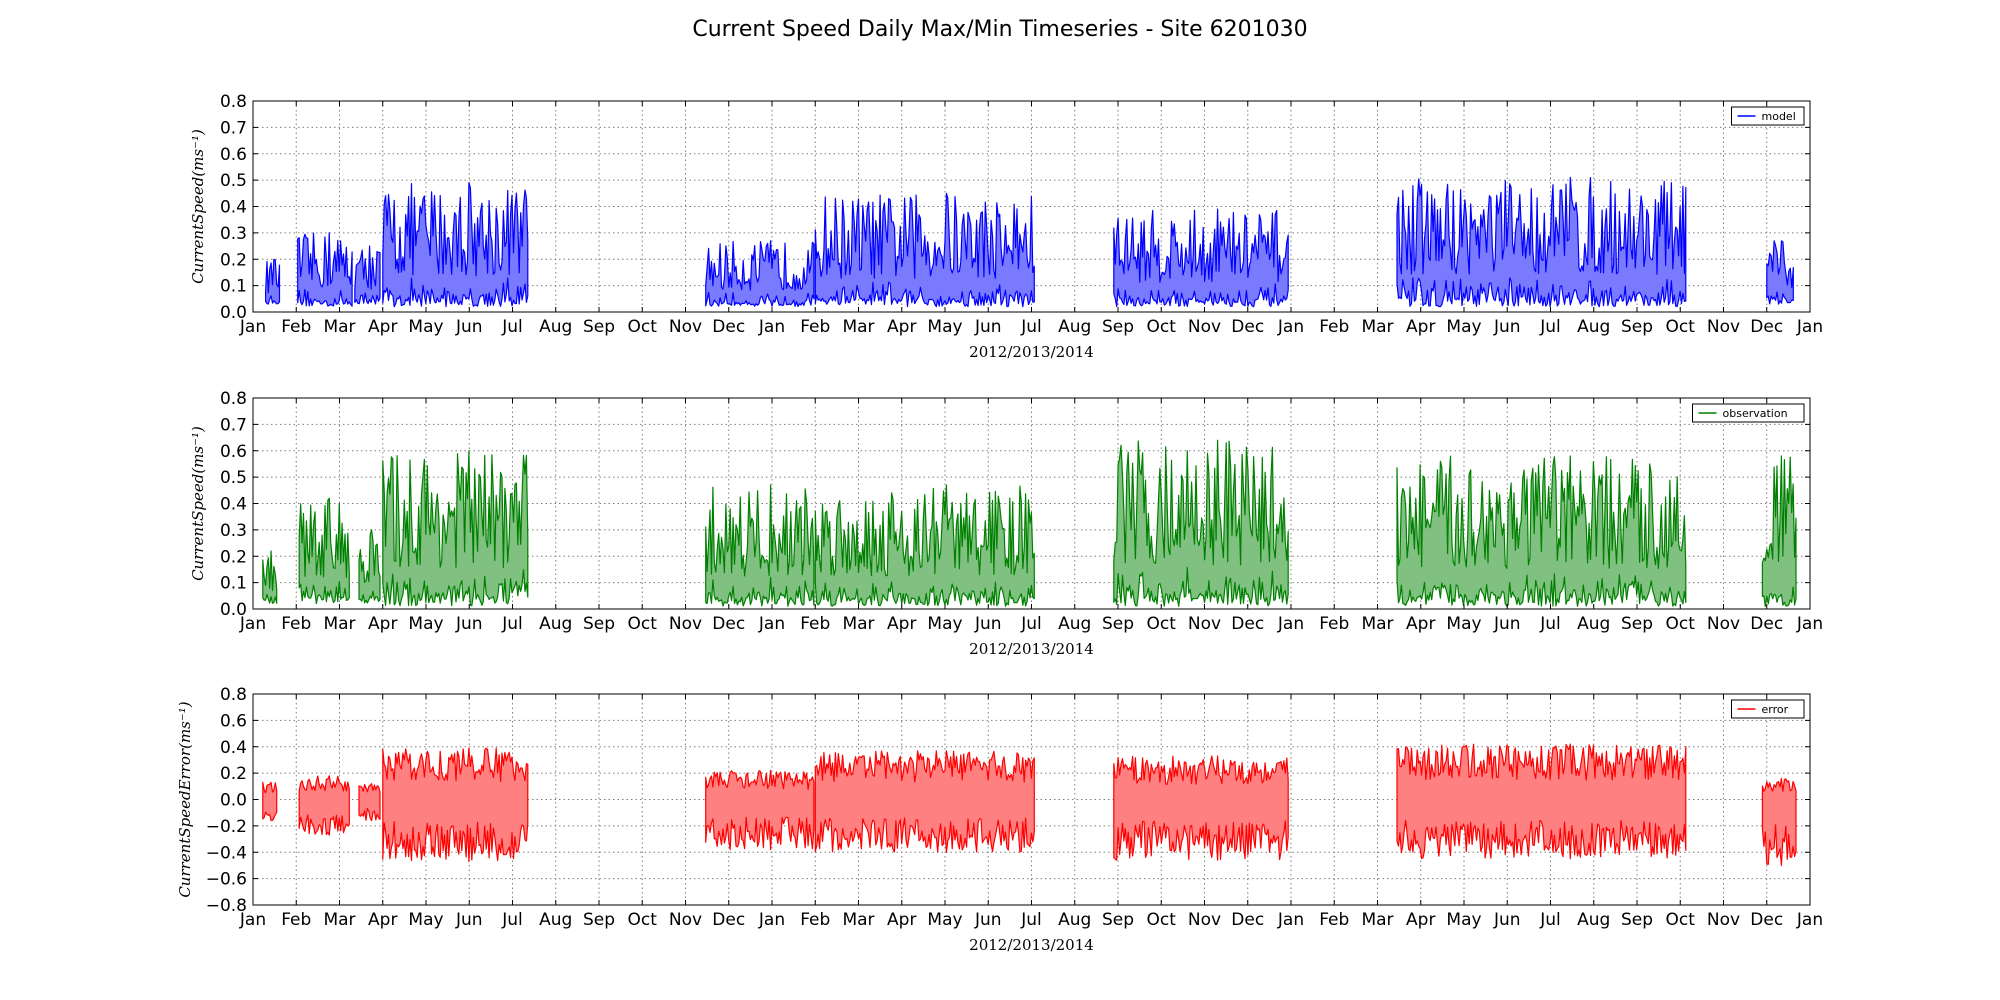 The width and height of the screenshot is (2000, 1000). Describe the element at coordinates (1755, 413) in the screenshot. I see `legend-label: observation` at that location.